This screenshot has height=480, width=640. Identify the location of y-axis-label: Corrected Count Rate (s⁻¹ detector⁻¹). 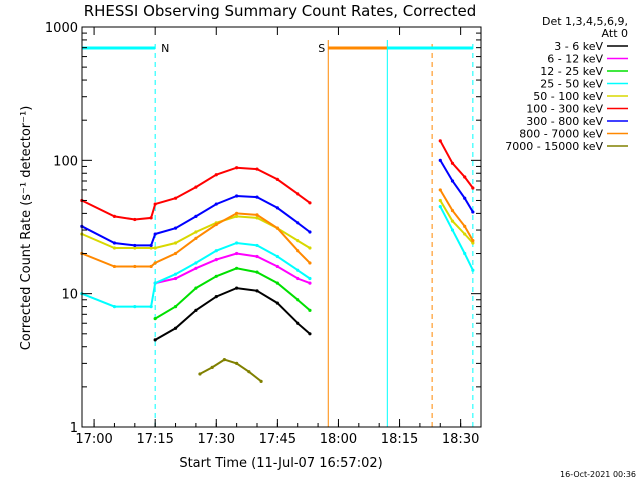
(26, 228).